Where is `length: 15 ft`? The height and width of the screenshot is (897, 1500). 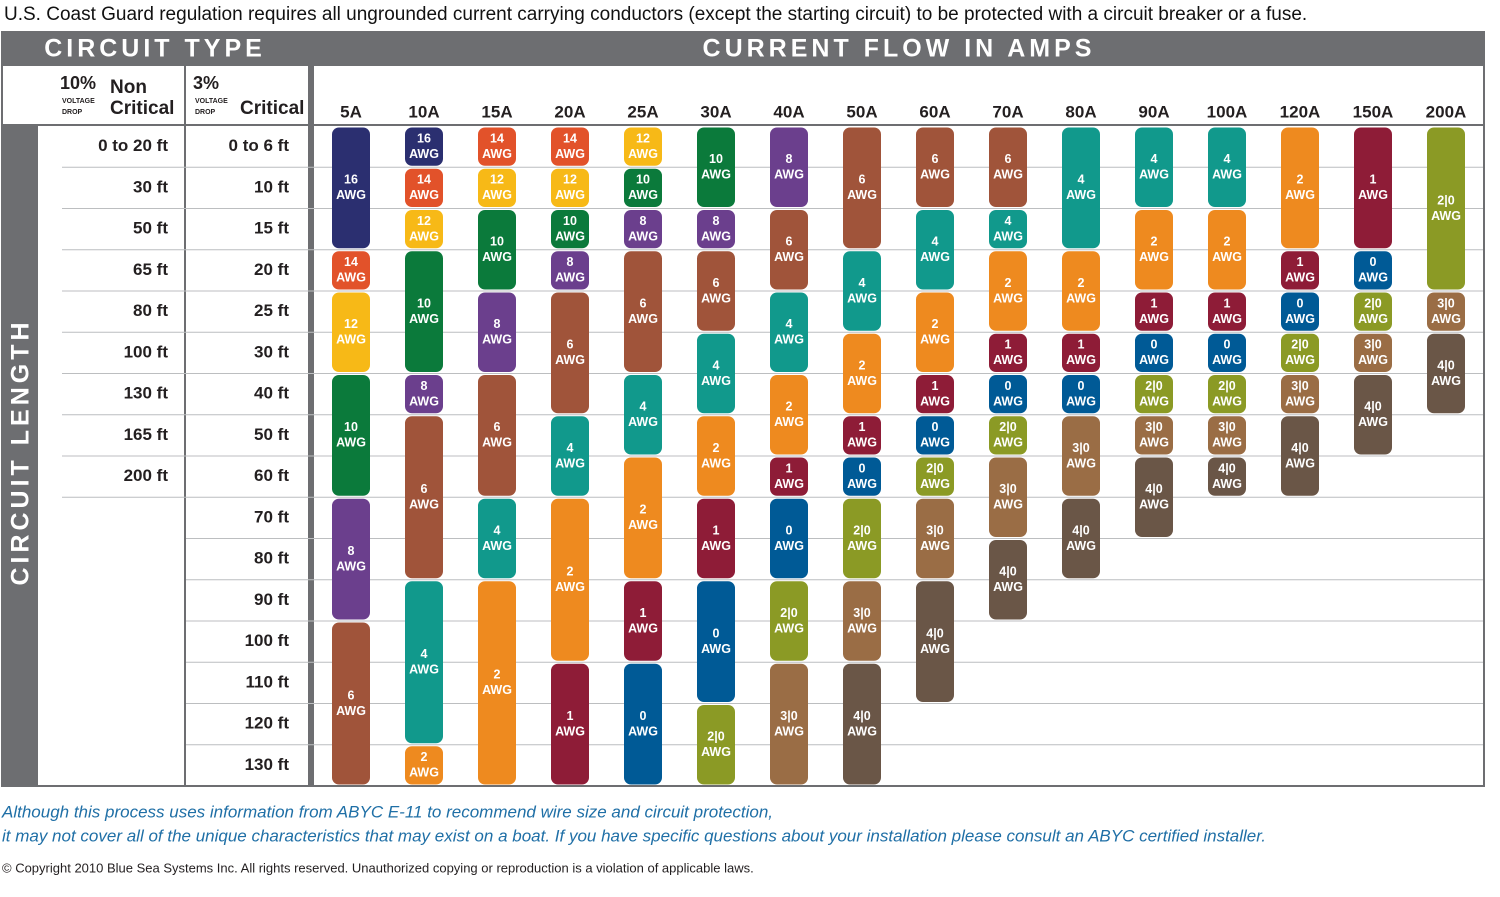 length: 15 ft is located at coordinates (271, 228).